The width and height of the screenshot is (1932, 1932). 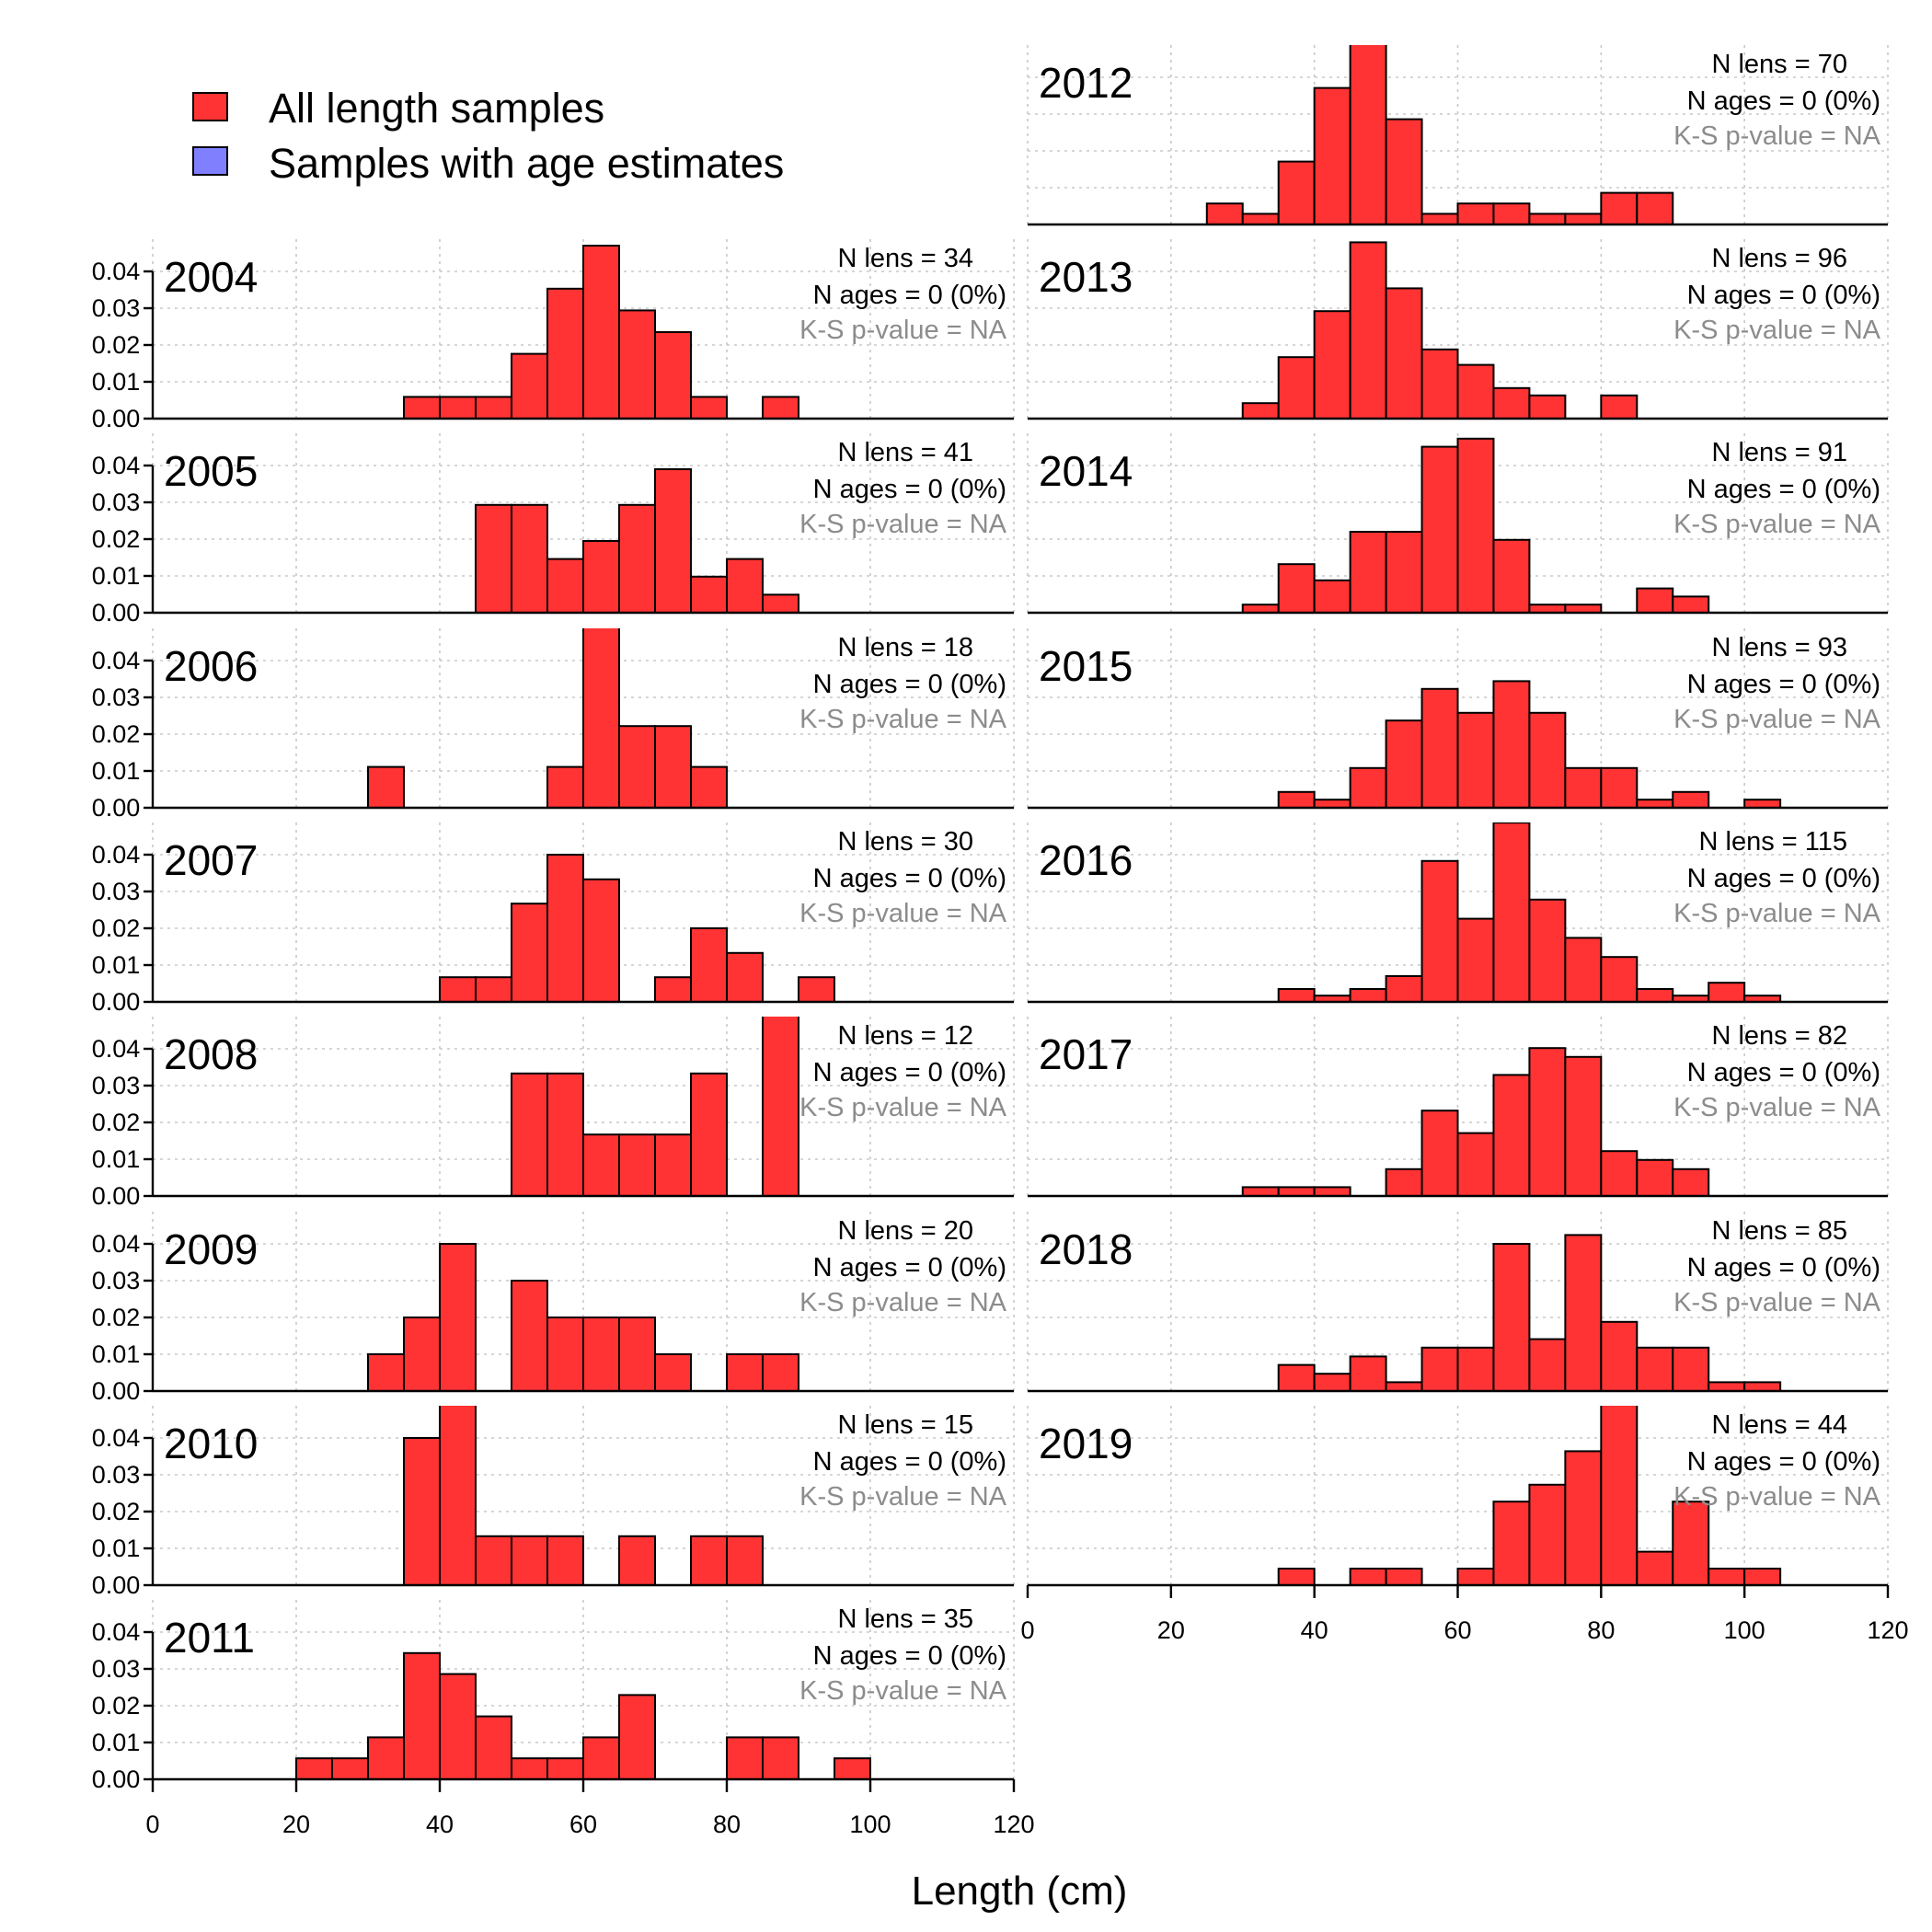 What do you see at coordinates (905, 452) in the screenshot?
I see `n-lens-label: N lens = 41` at bounding box center [905, 452].